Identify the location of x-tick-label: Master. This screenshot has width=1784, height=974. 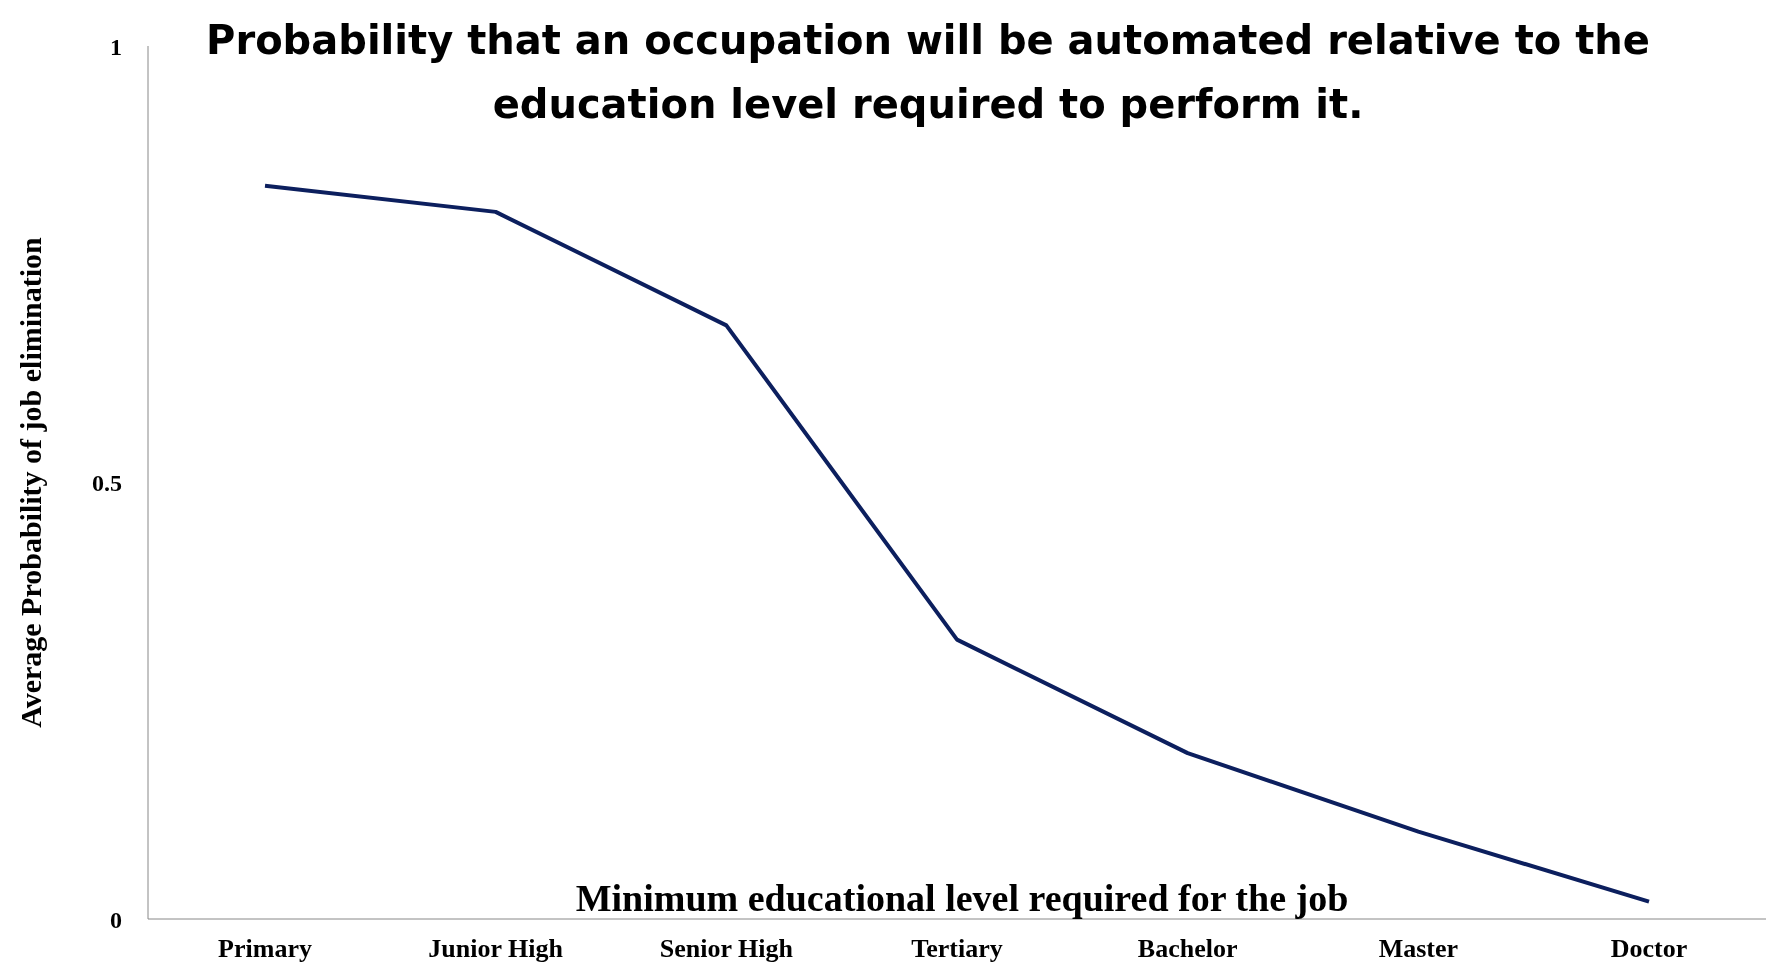
(1418, 949).